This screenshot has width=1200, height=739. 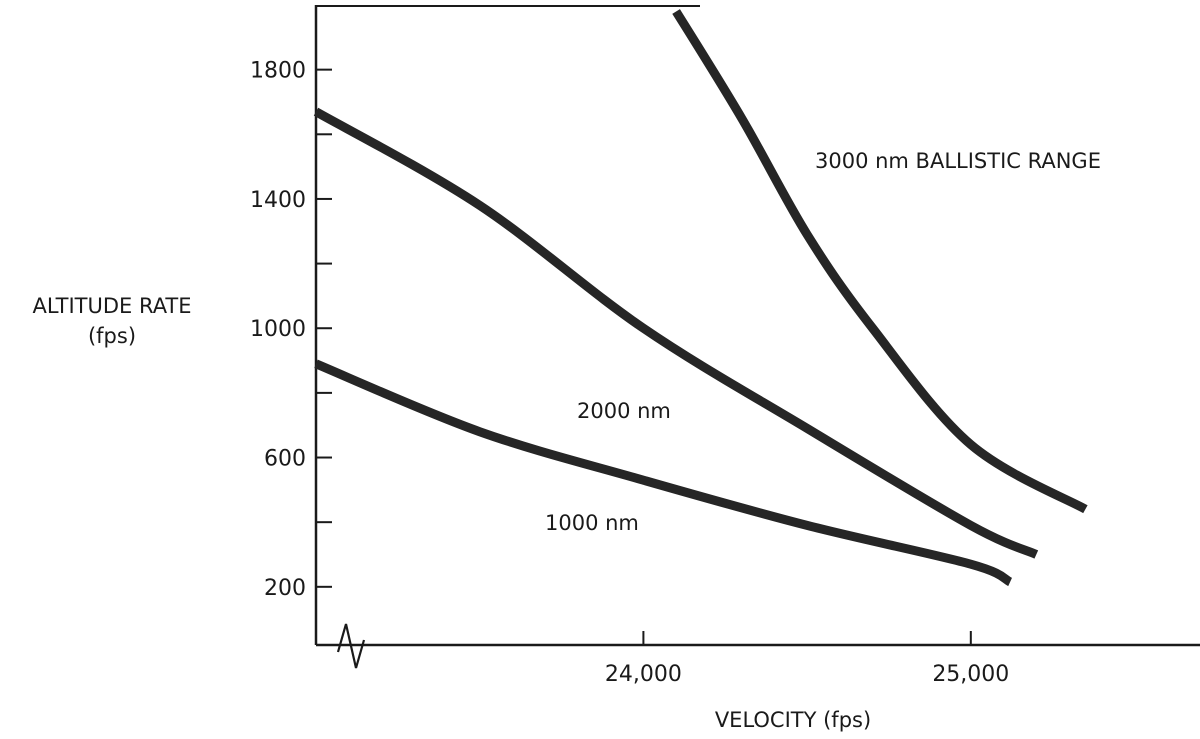 I want to click on y-tick-label: 1000, so click(x=278, y=329).